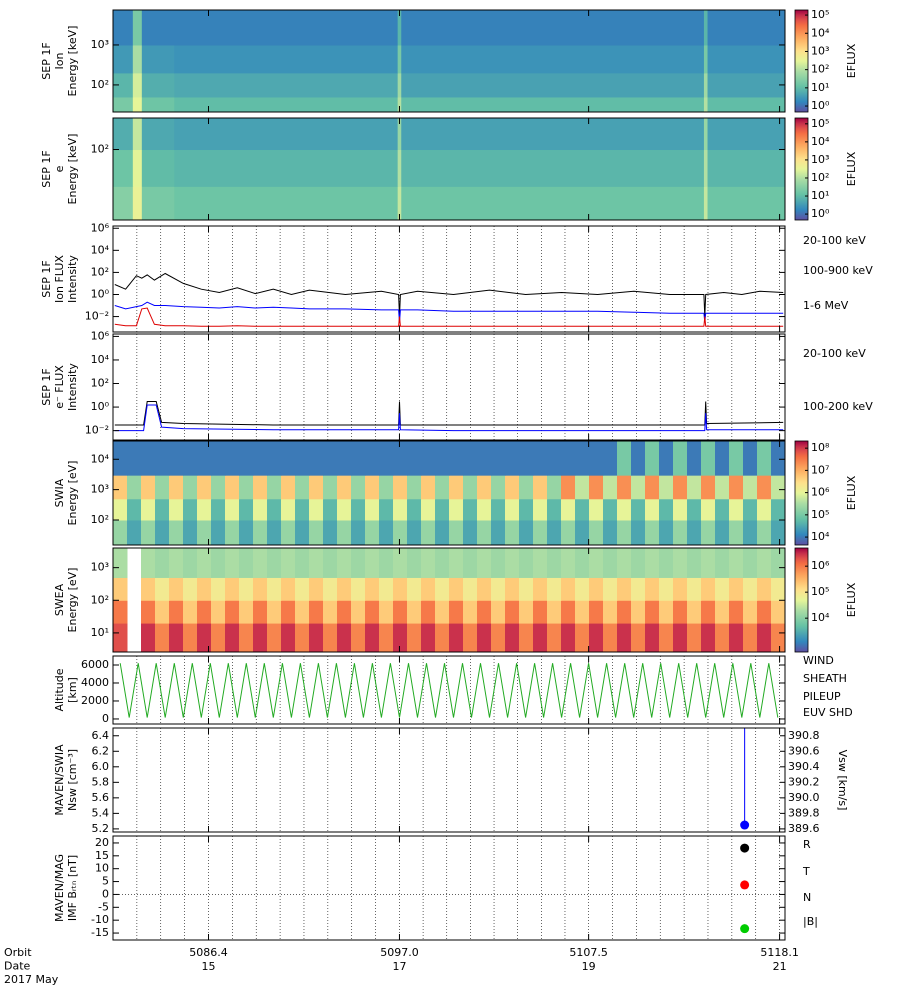 The width and height of the screenshot is (900, 1000). Describe the element at coordinates (449, 888) in the screenshot. I see `panel-frame` at that location.